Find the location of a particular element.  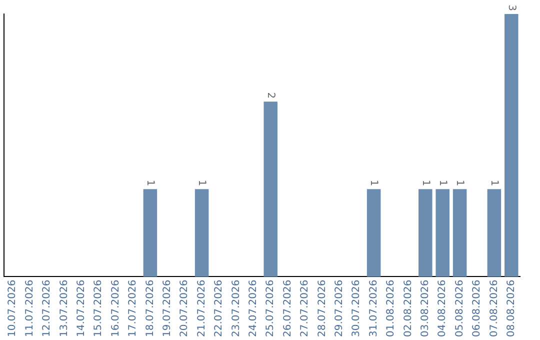

x-tick-label: 21.07.2026 is located at coordinates (202, 309).